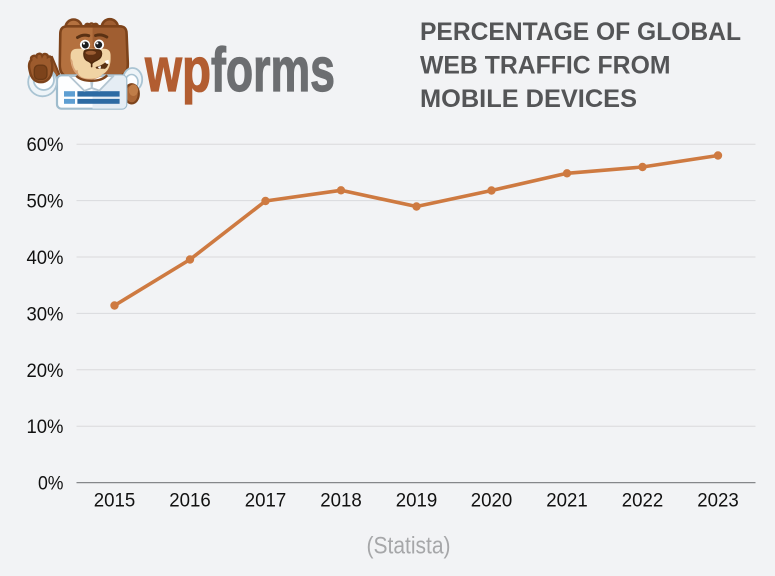 This screenshot has width=775, height=576. I want to click on svg-text: 50%, so click(45, 202).